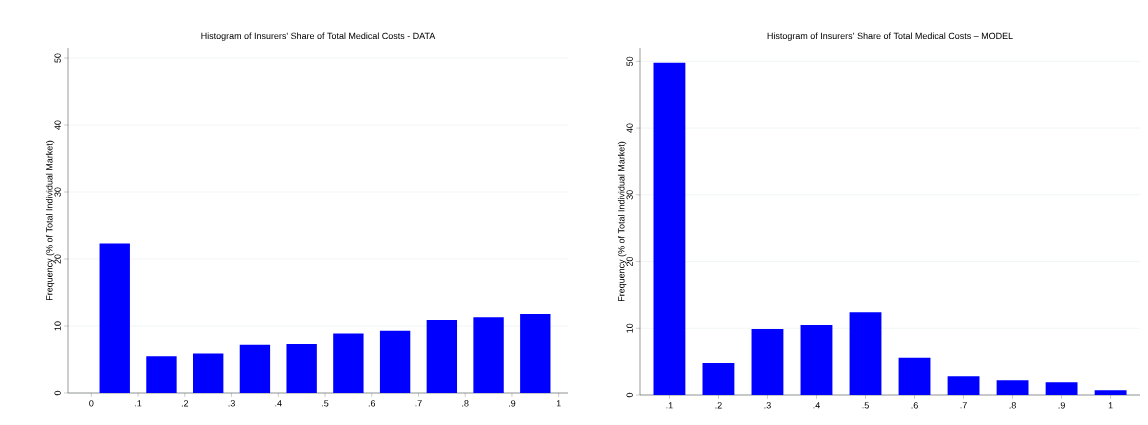  What do you see at coordinates (91, 403) in the screenshot?
I see `x-tick-label: 0` at bounding box center [91, 403].